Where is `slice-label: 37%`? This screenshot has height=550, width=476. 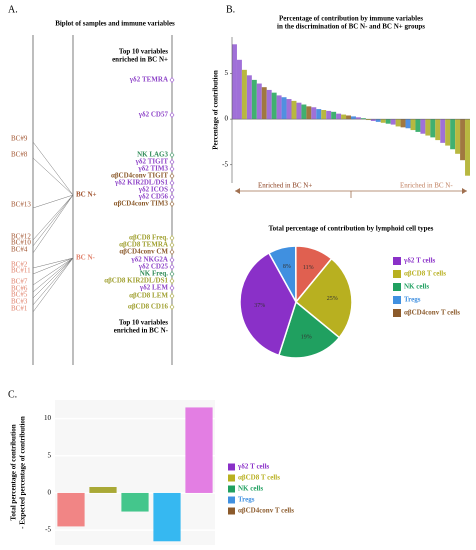
slice-label: 37% is located at coordinates (259, 306).